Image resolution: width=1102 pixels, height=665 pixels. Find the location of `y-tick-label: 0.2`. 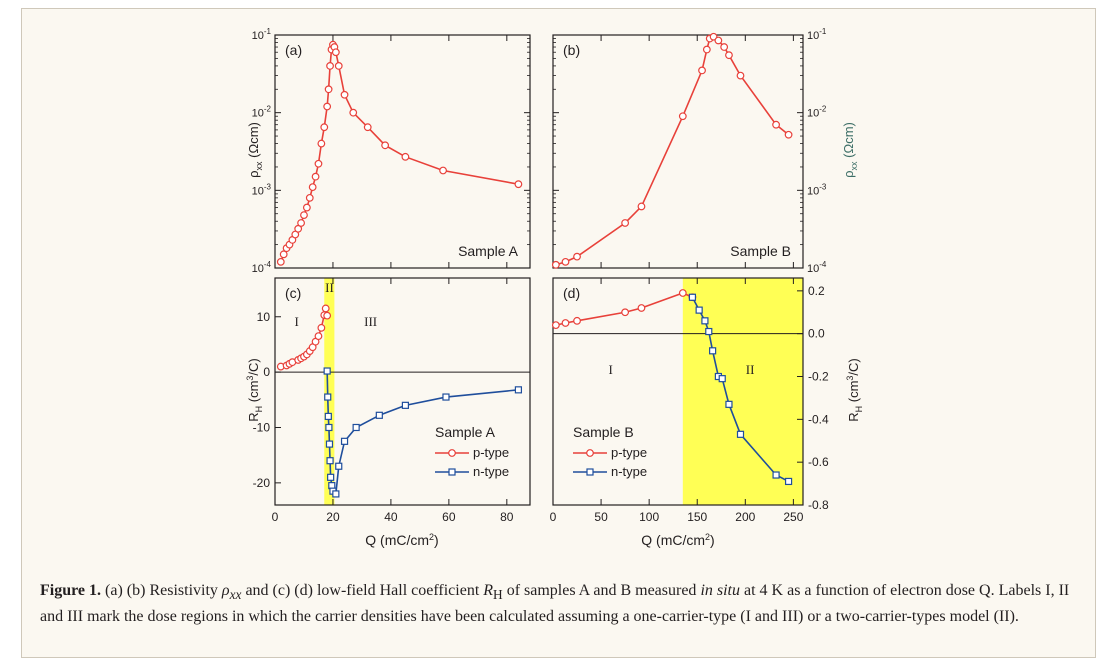

y-tick-label: 0.2 is located at coordinates (816, 291).